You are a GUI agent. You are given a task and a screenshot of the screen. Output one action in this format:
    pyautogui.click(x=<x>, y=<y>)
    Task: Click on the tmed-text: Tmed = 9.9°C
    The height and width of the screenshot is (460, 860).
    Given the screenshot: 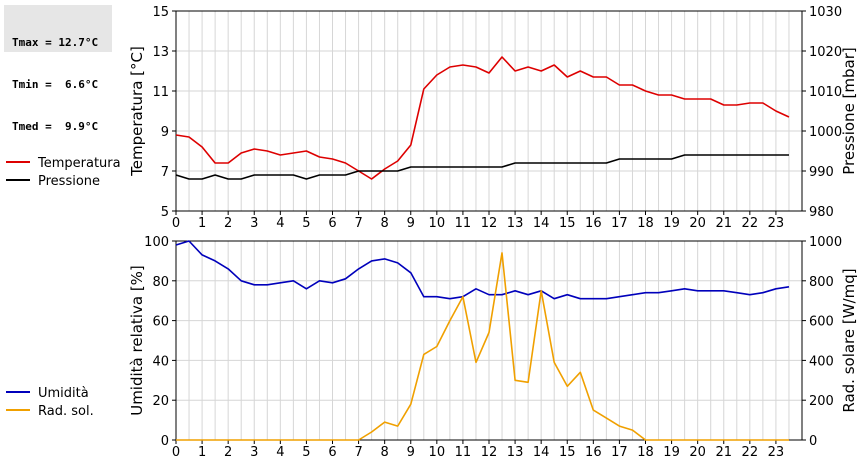 What is the action you would take?
    pyautogui.click(x=55, y=126)
    